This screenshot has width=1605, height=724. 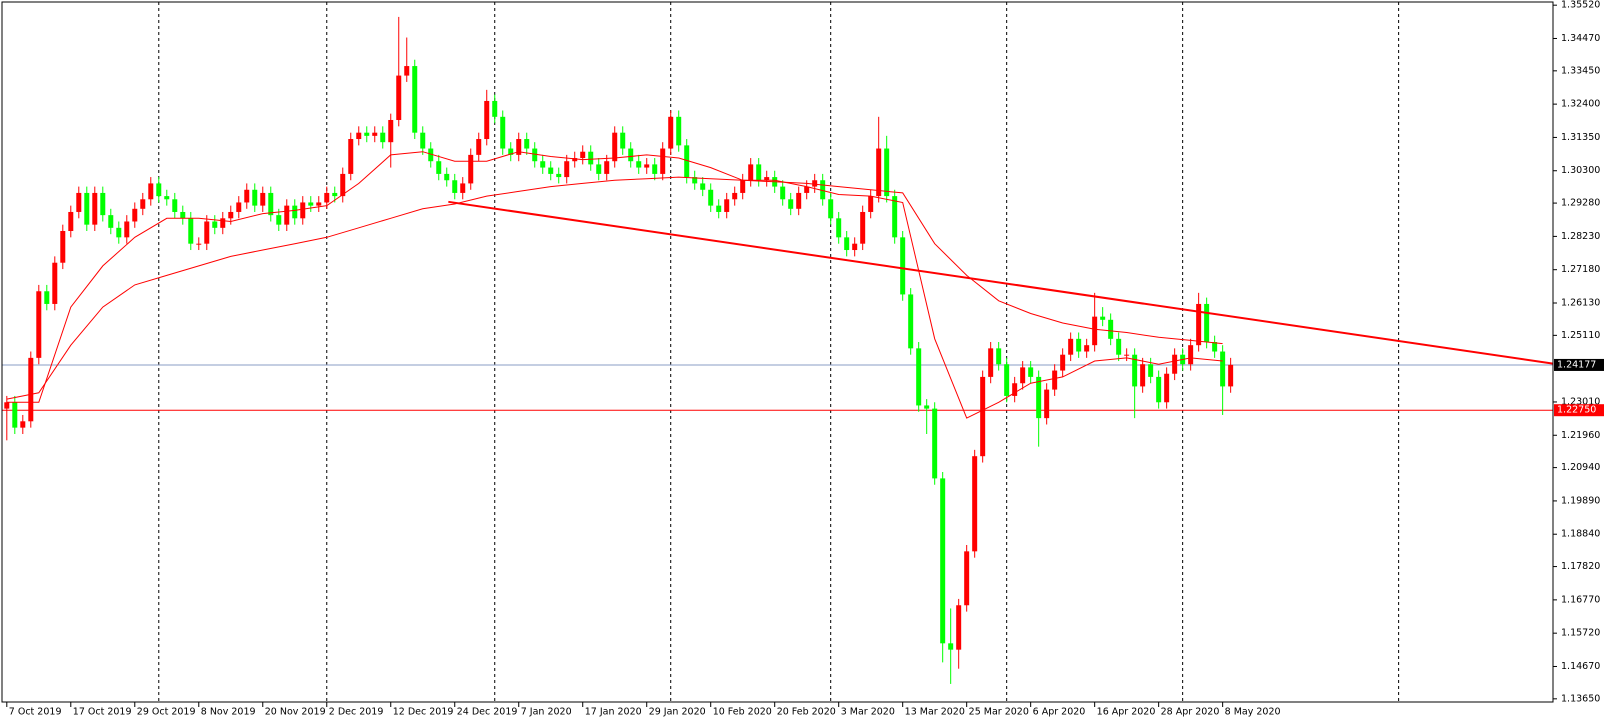 What do you see at coordinates (1580, 500) in the screenshot?
I see `y-tick-label: 1.19890` at bounding box center [1580, 500].